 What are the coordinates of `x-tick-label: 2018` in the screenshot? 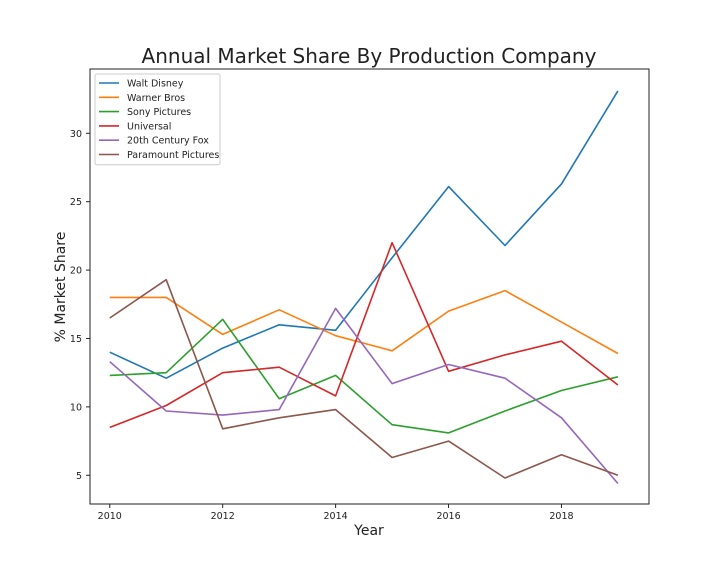 It's located at (561, 516).